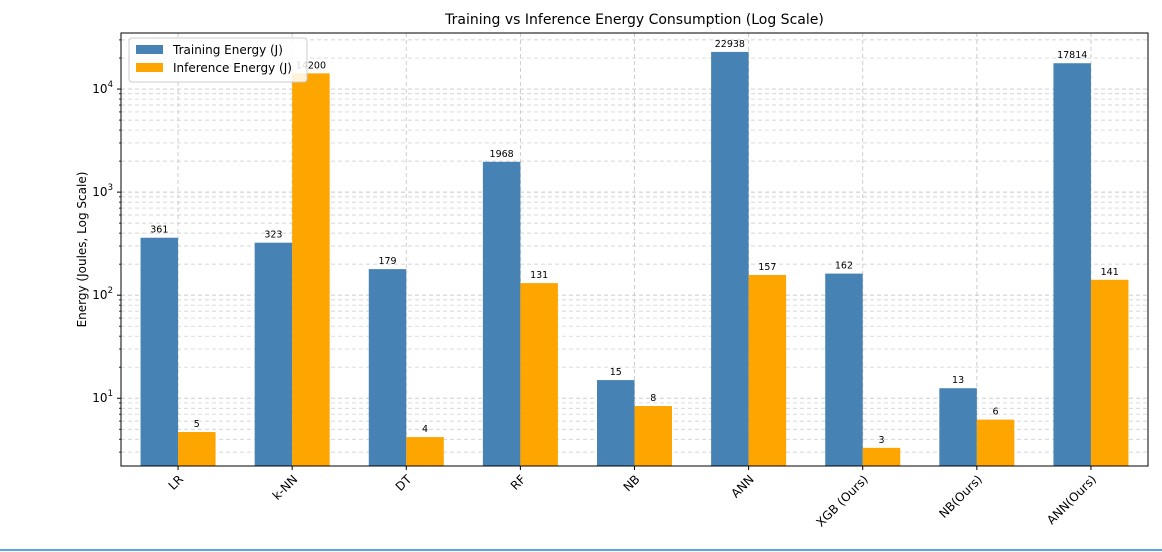 The width and height of the screenshot is (1162, 552). What do you see at coordinates (518, 482) in the screenshot?
I see `x-tick-label: RF` at bounding box center [518, 482].